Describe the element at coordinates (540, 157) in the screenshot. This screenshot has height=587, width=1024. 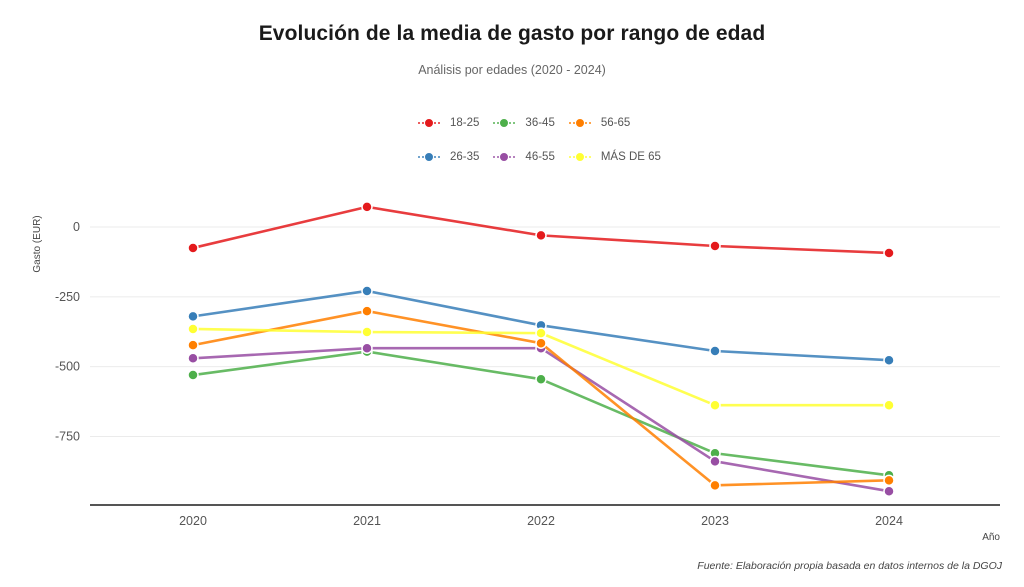
I see `legend-label: 46-55` at that location.